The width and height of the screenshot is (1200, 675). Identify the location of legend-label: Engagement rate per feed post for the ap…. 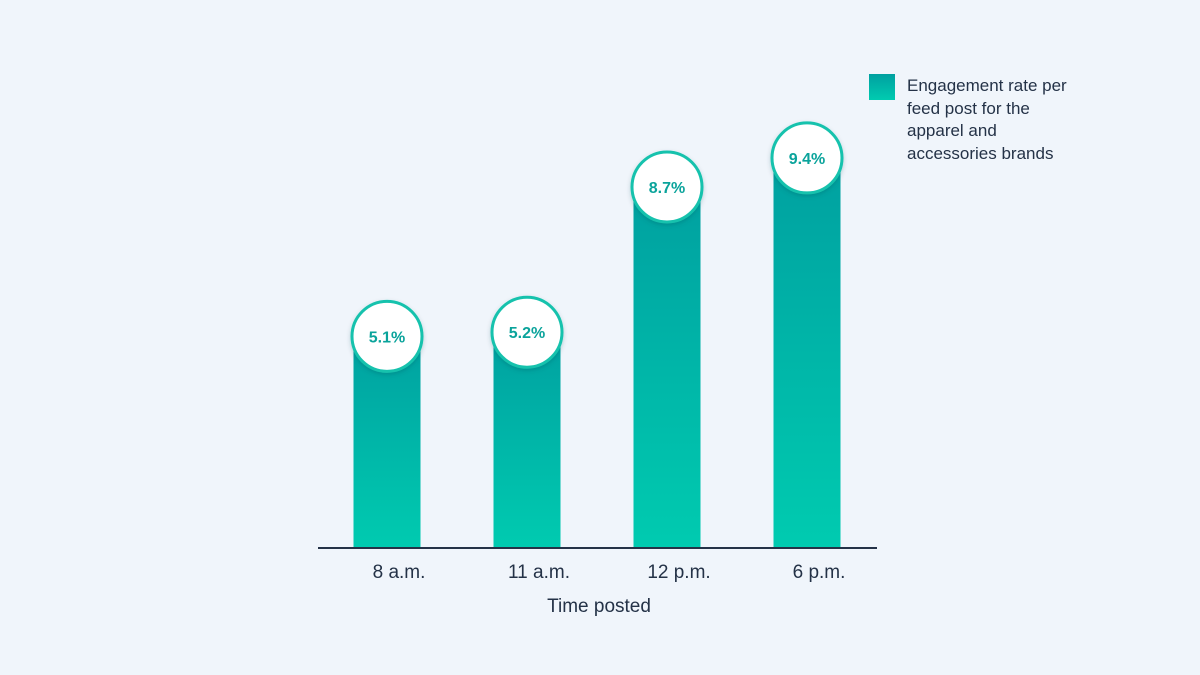
(987, 119).